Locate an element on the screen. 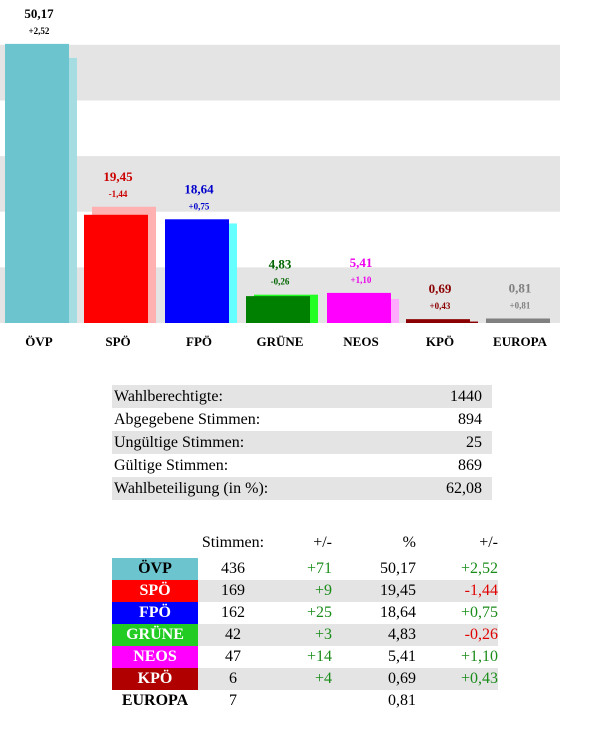  info-row: Ungültige Stimmen: 25 is located at coordinates (302, 442).